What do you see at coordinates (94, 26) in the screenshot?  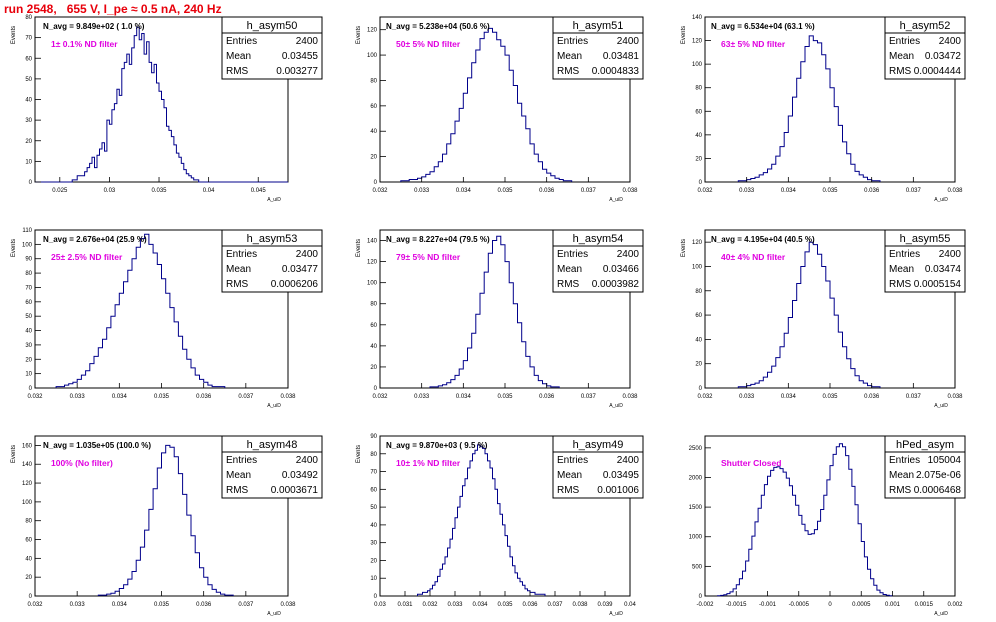 I see `navg-label: N_avg = 9.849e+02 ( 1.0 %)` at bounding box center [94, 26].